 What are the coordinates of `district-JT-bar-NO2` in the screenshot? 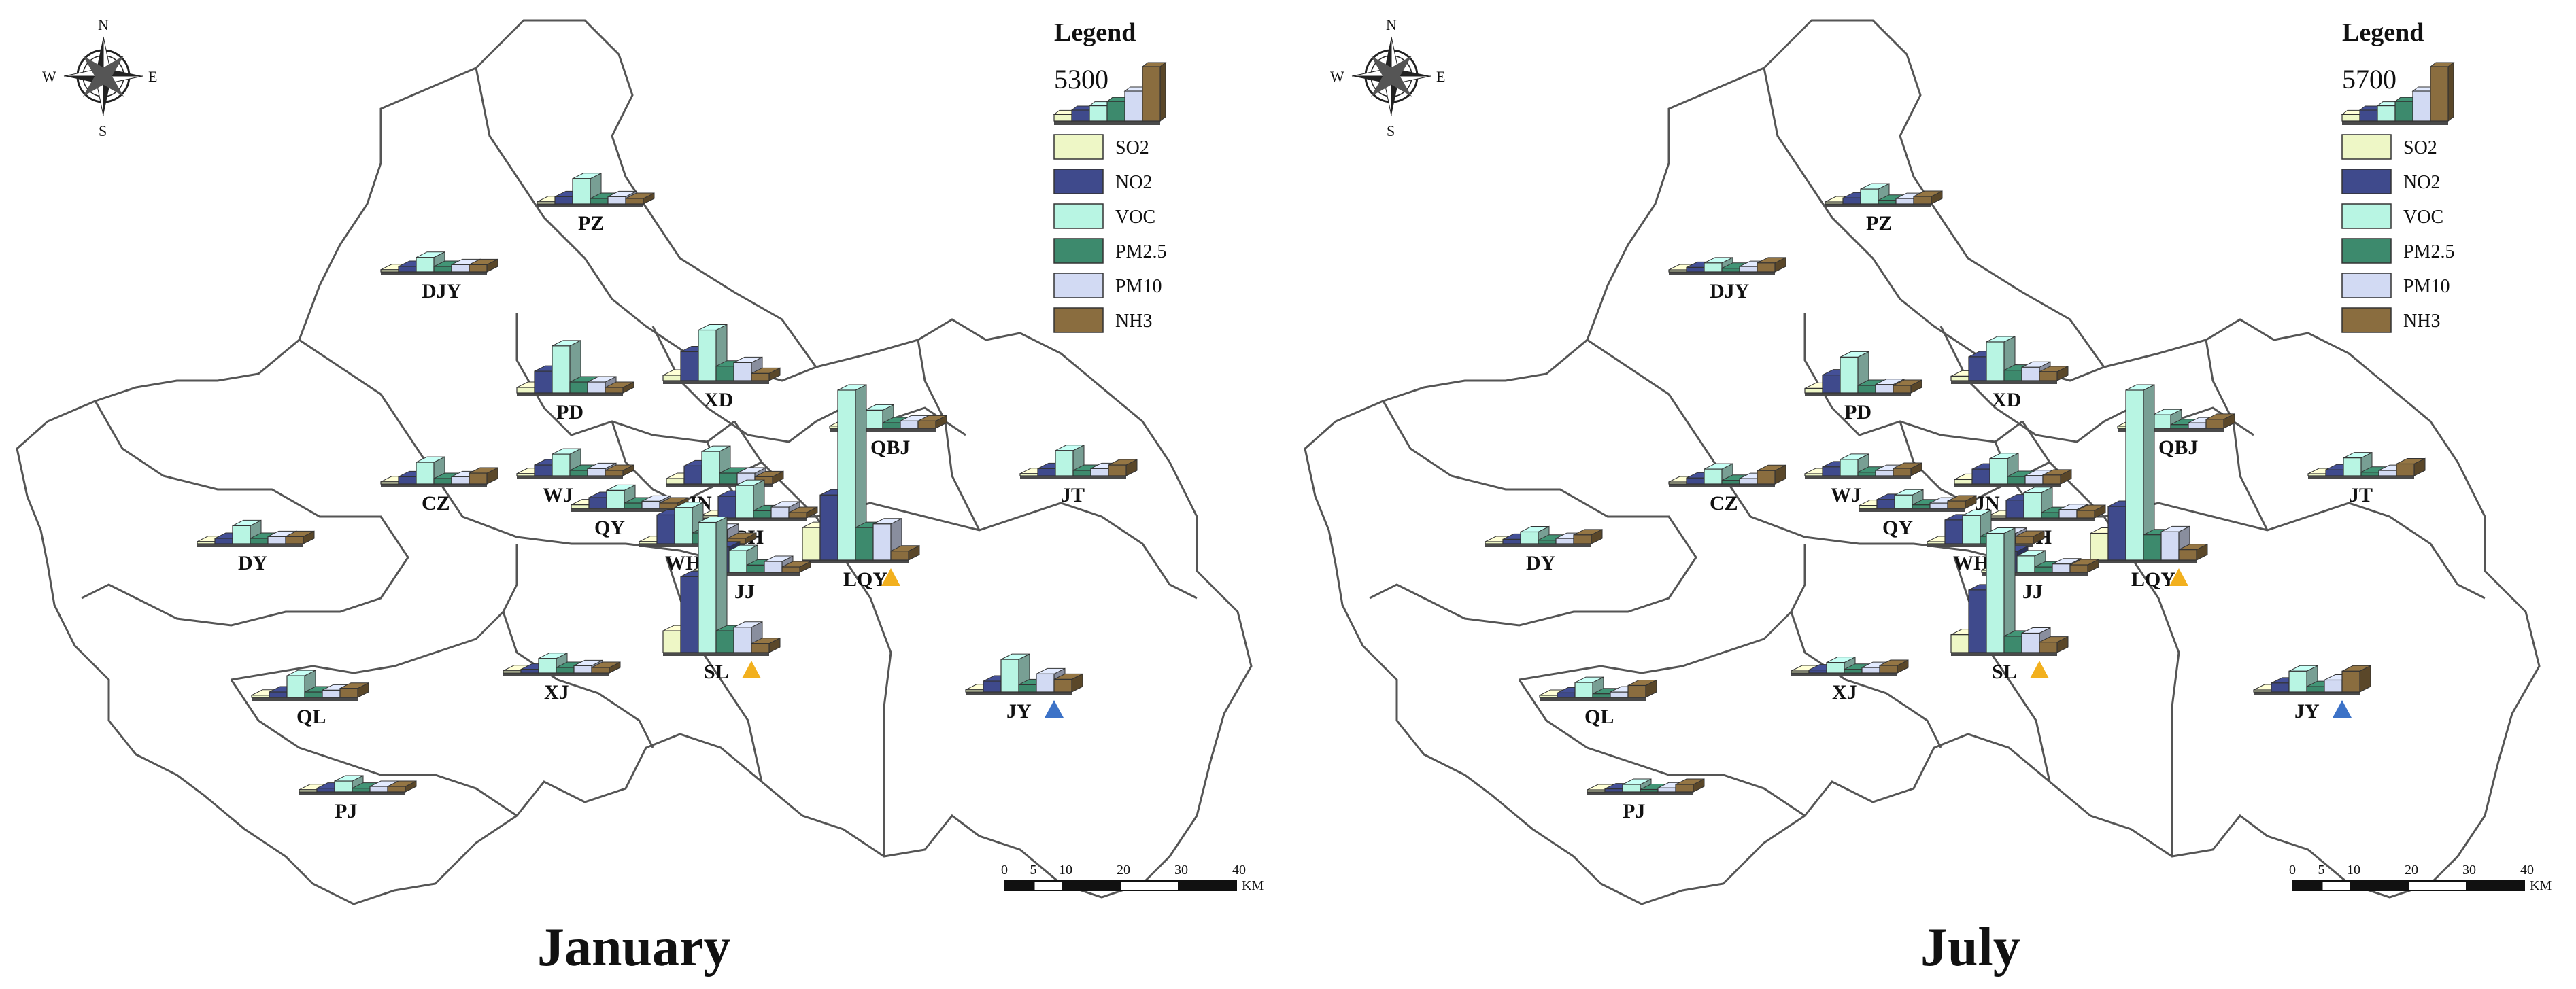 It's located at (2334, 472).